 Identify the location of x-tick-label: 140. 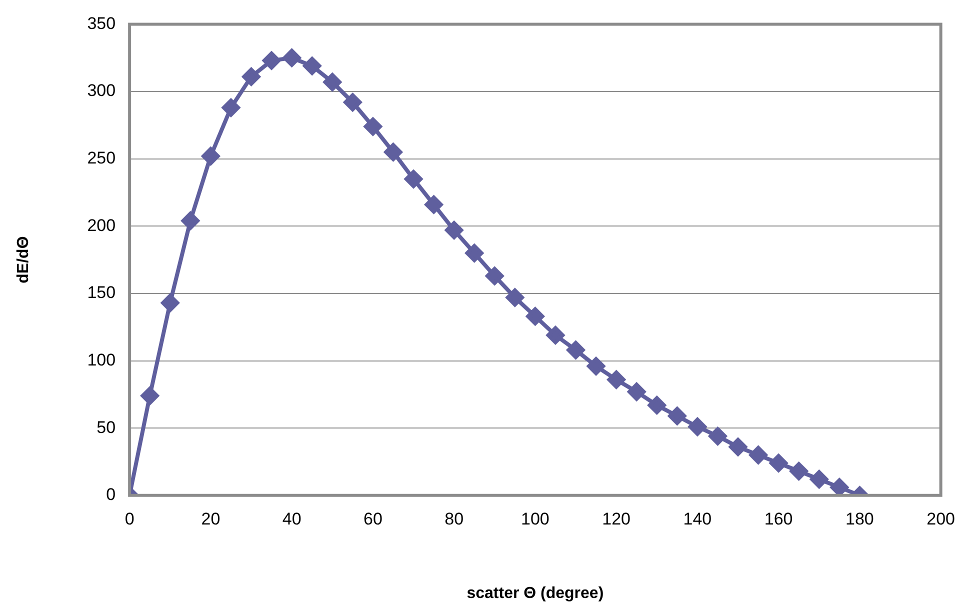
(697, 518).